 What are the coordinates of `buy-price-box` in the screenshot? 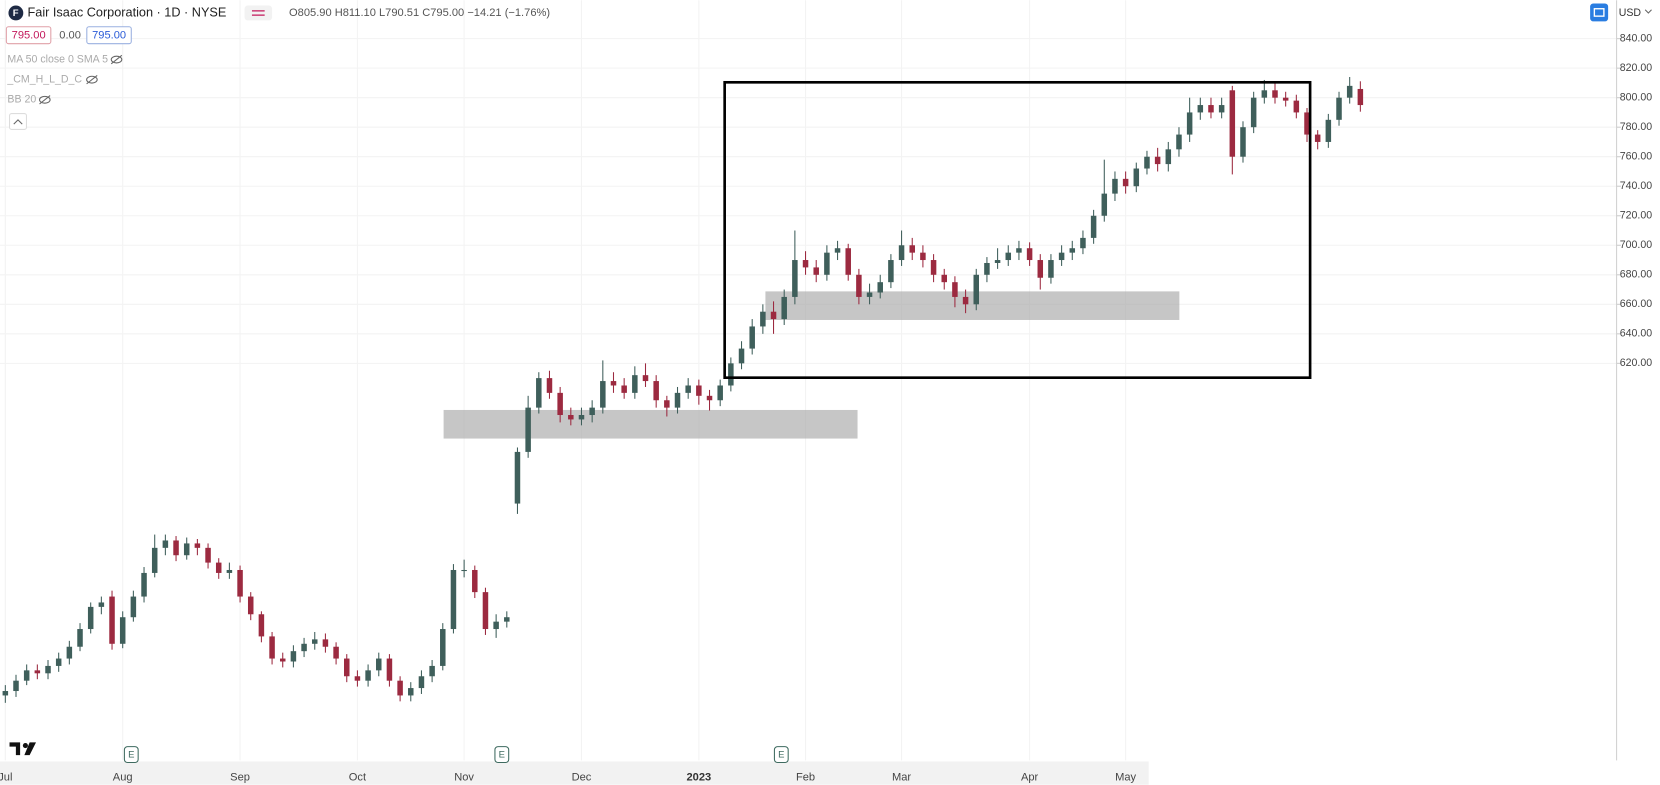 It's located at (109, 35).